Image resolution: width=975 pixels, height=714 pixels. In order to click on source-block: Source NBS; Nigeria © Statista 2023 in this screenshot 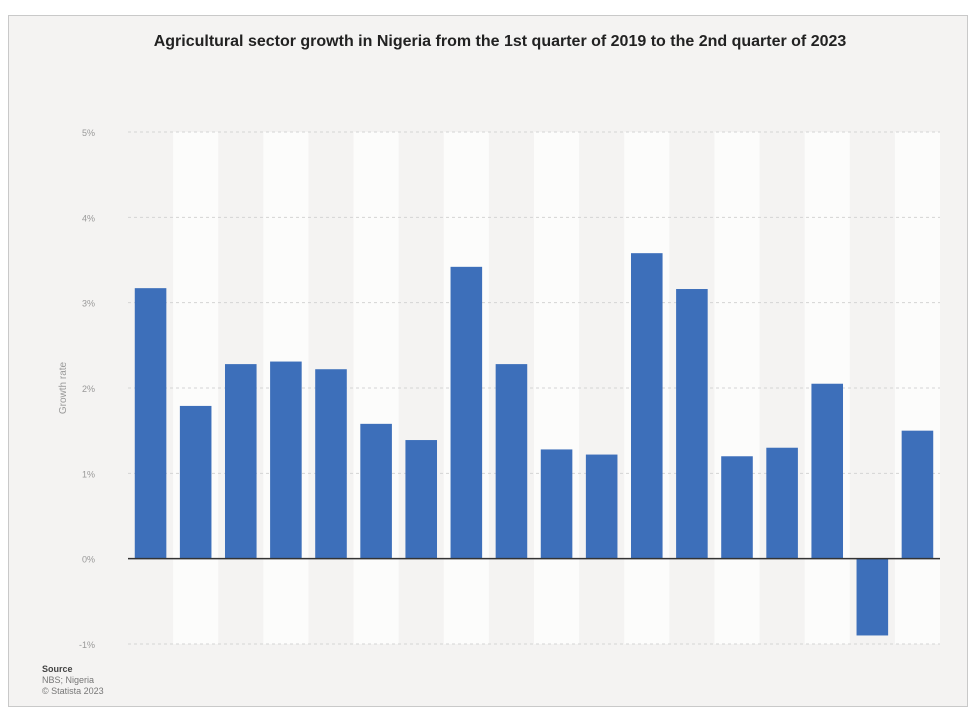, I will do `click(73, 680)`.